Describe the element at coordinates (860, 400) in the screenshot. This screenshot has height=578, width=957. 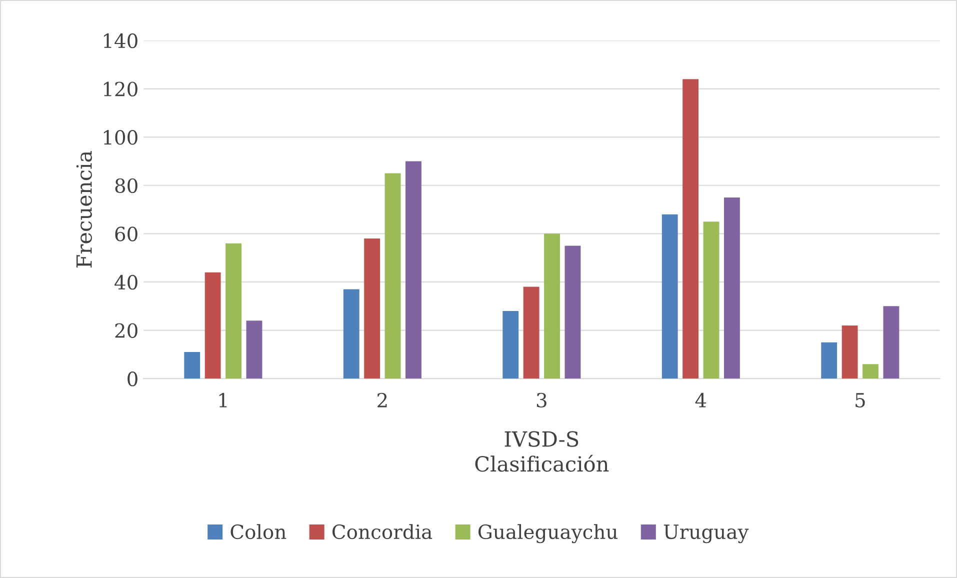
I see `x-tick-label: 5` at that location.